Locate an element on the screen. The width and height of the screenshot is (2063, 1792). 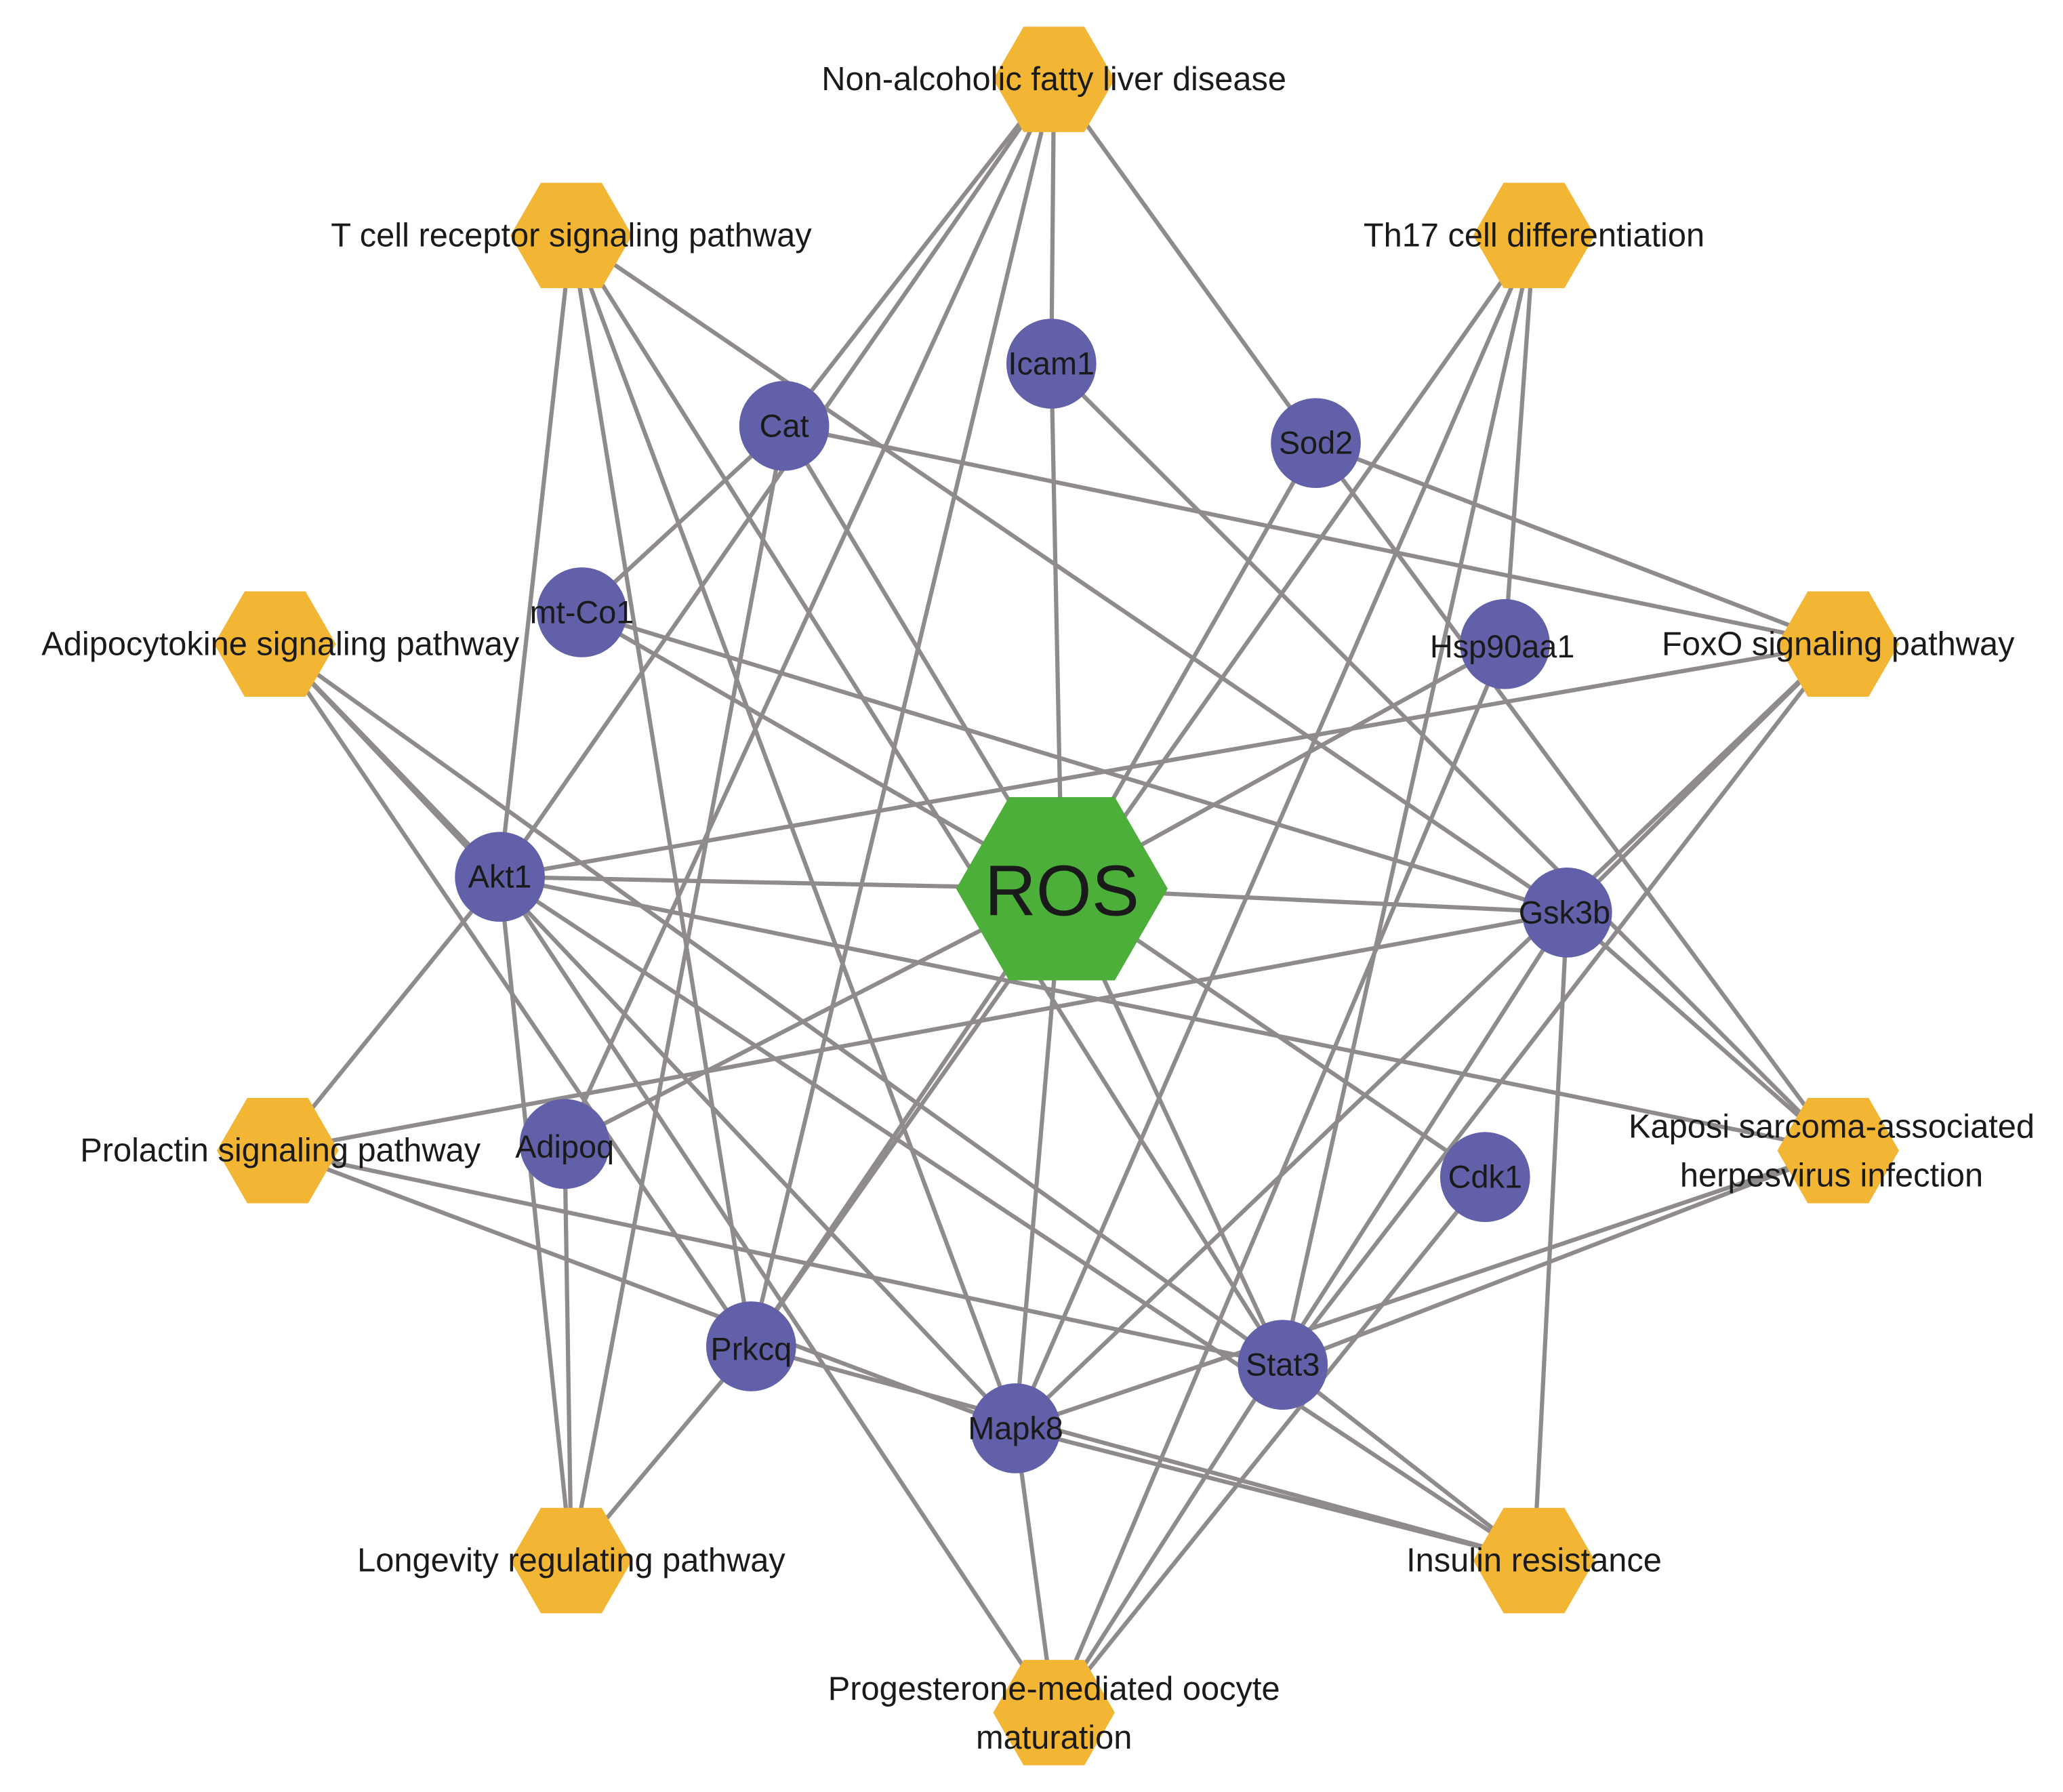
pathway-node-th17 is located at coordinates (1534, 235).